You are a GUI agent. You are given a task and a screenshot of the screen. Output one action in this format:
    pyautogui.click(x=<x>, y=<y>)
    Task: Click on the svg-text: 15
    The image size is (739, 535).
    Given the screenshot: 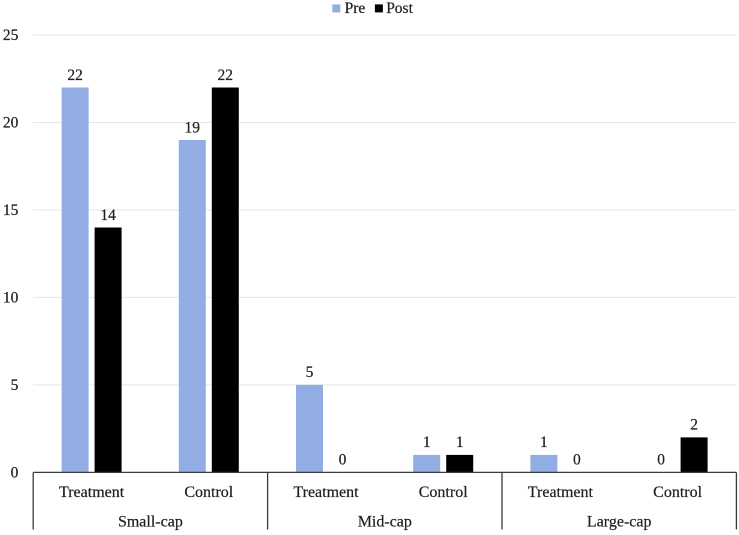 What is the action you would take?
    pyautogui.click(x=11, y=210)
    